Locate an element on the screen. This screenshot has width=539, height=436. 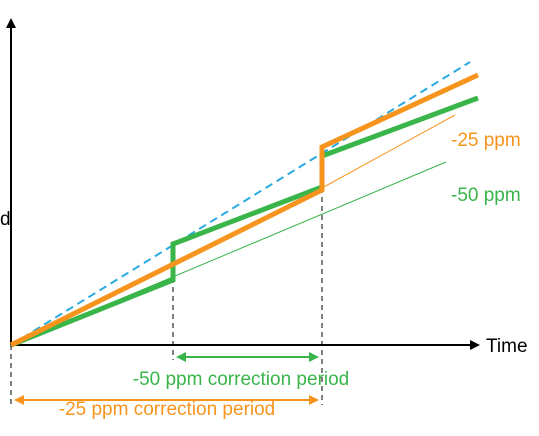
y-axis-label: d is located at coordinates (5, 219).